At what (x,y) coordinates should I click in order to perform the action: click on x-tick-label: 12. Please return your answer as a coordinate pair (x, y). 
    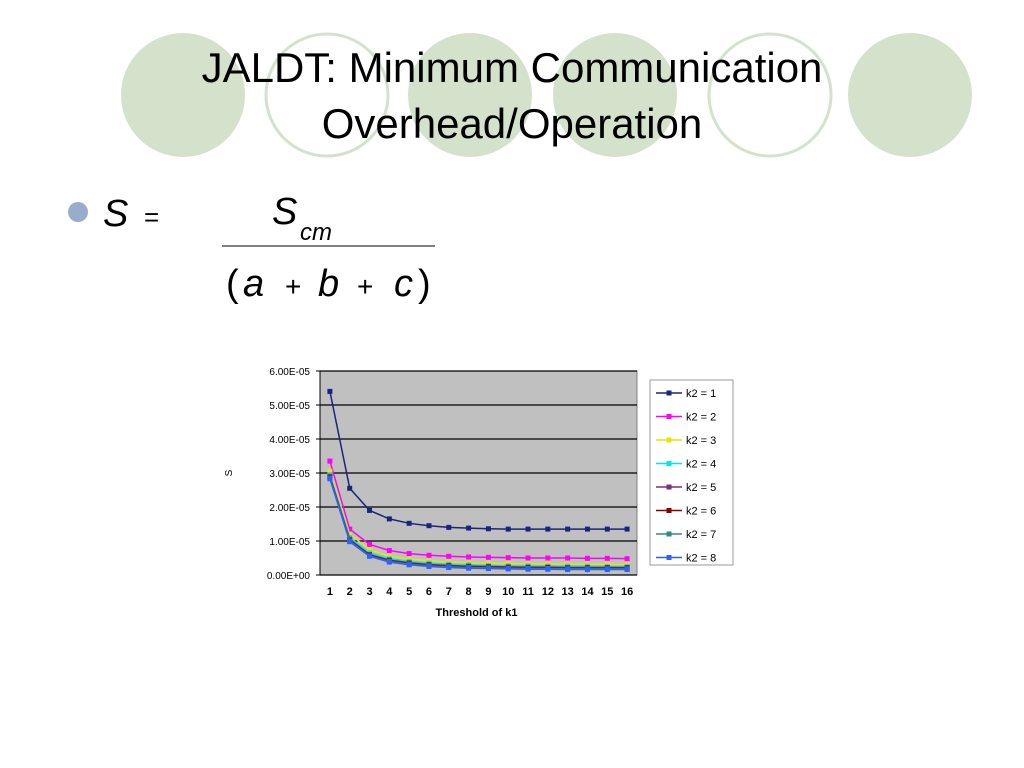
    Looking at the image, I should click on (548, 592).